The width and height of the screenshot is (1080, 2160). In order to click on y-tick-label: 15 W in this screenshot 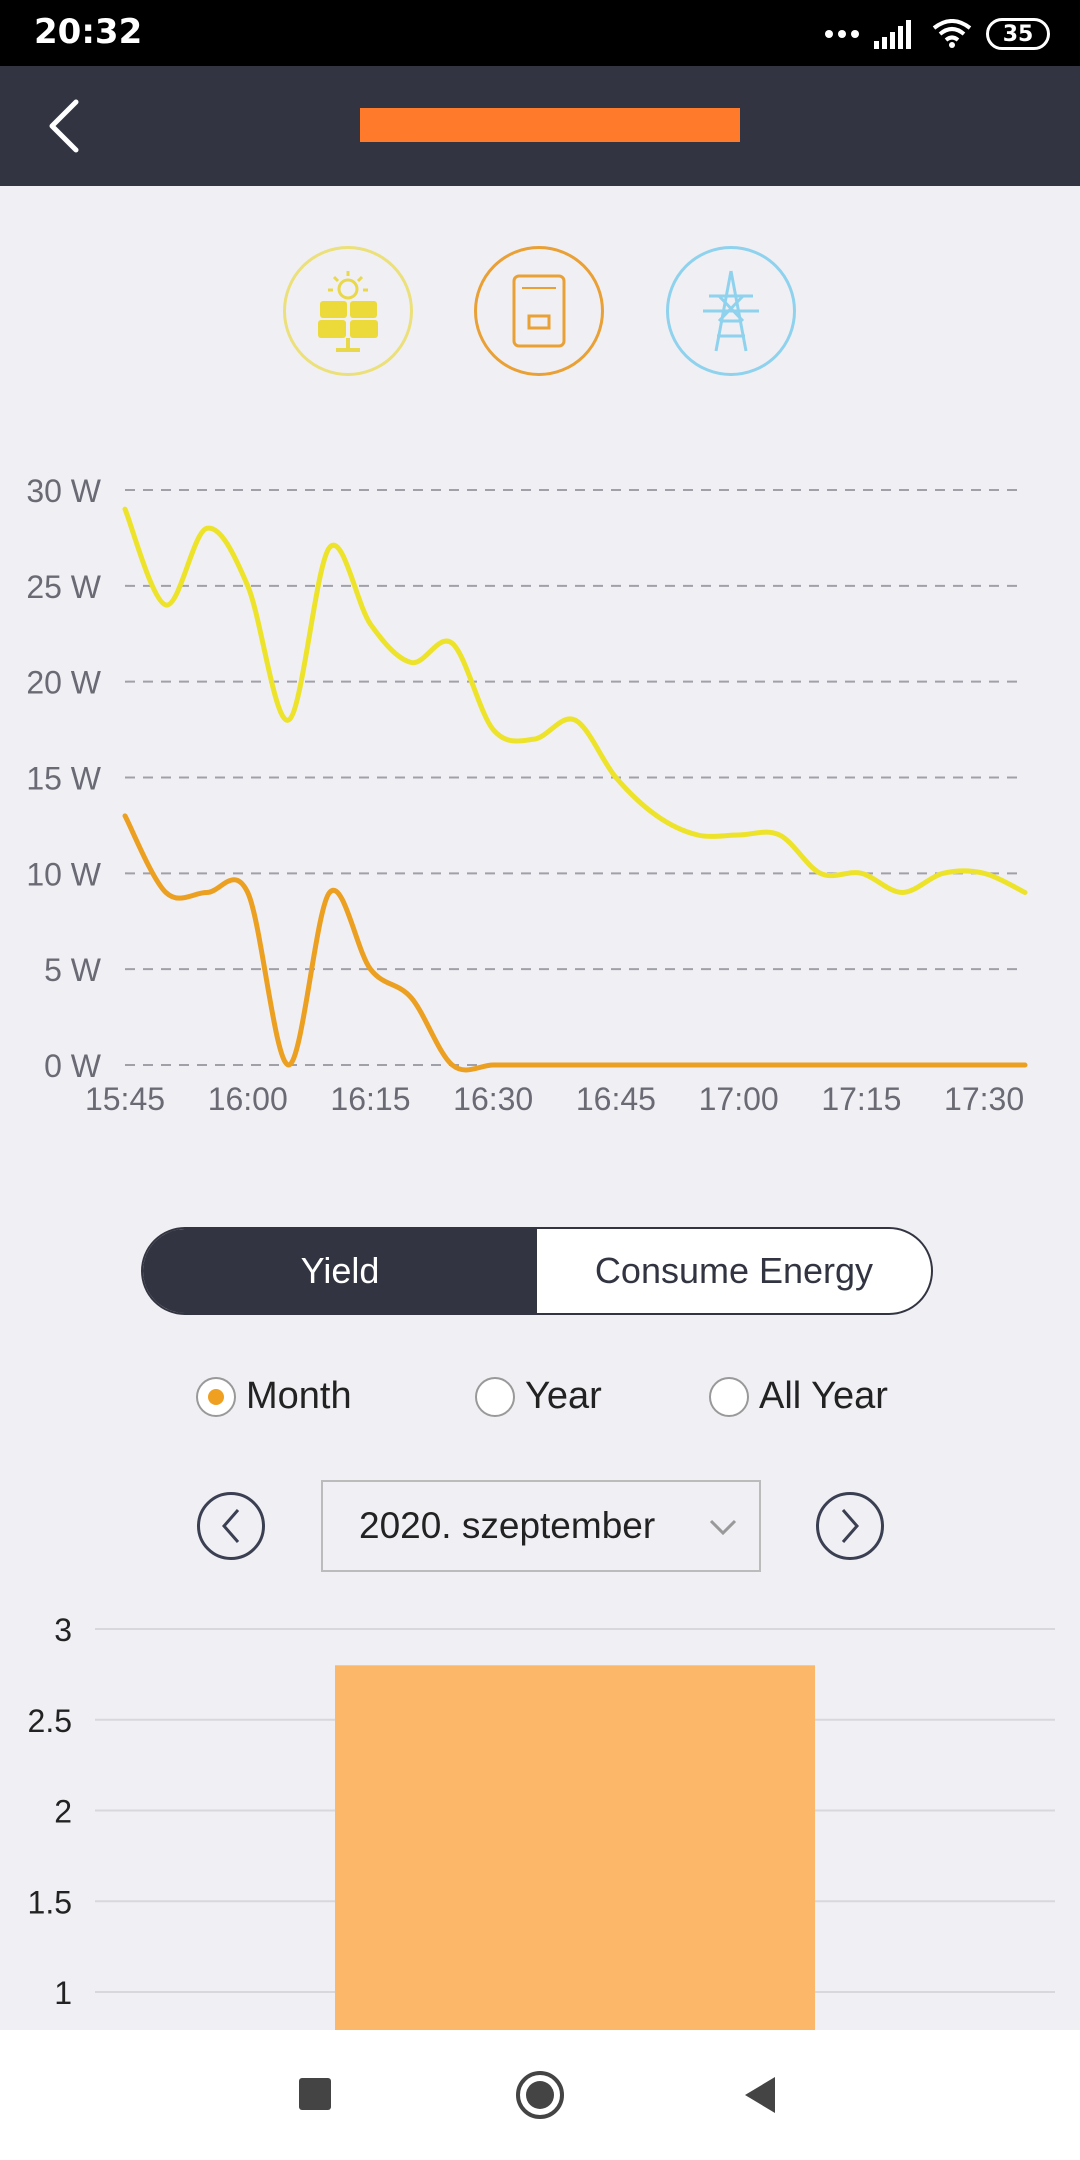, I will do `click(63, 779)`.